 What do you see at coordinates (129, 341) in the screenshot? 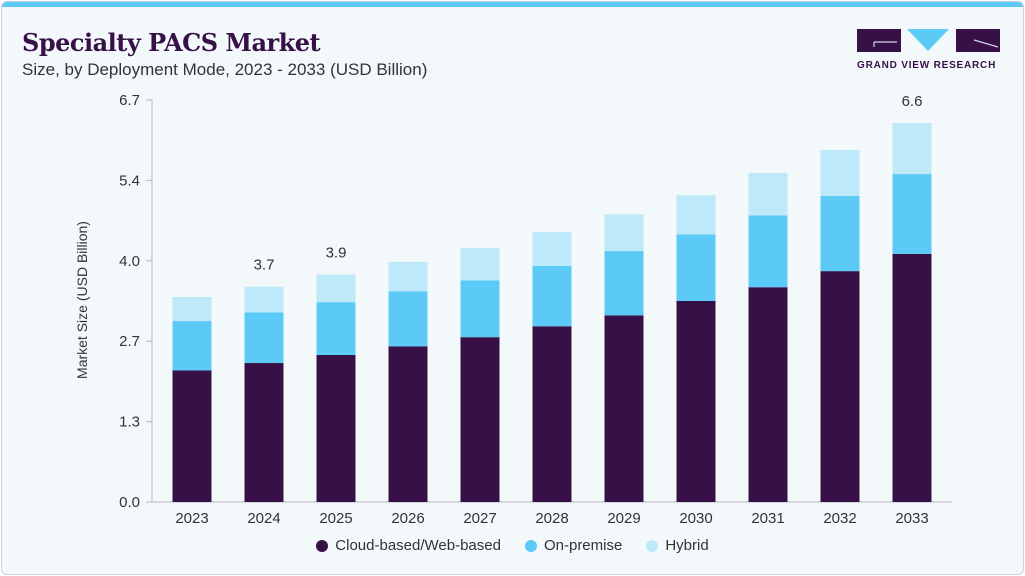
I see `y-tick-label: 2.7` at bounding box center [129, 341].